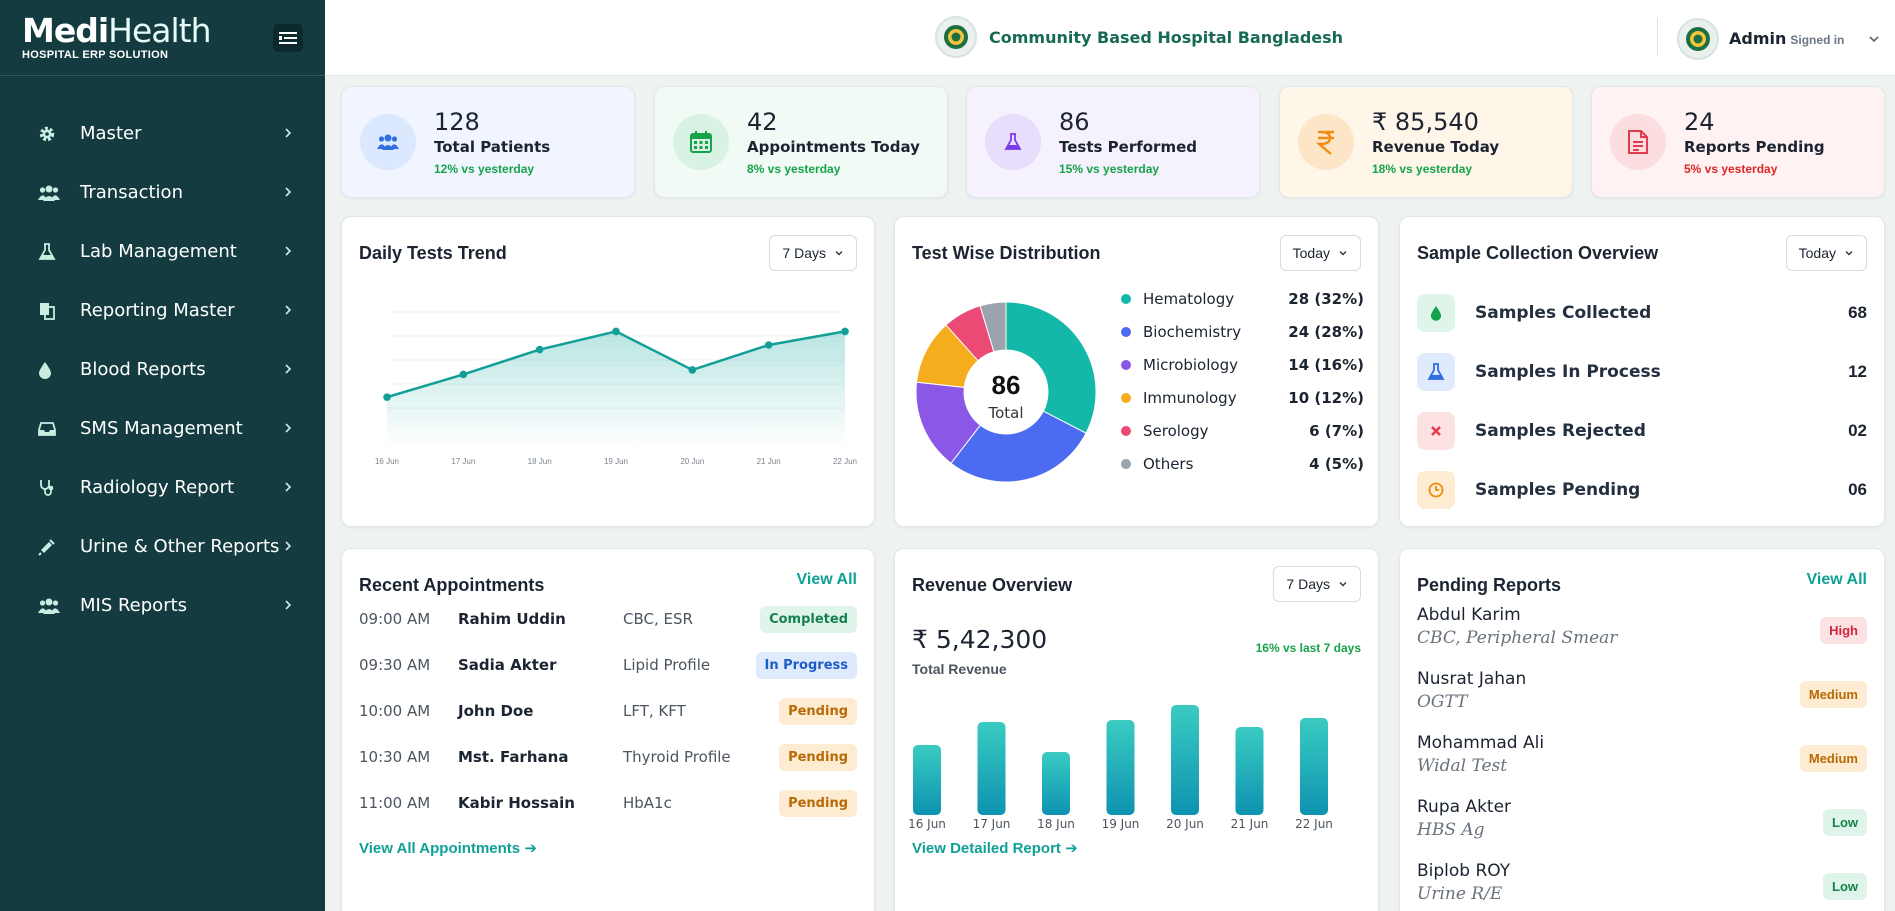 Image resolution: width=1895 pixels, height=911 pixels. What do you see at coordinates (1326, 331) in the screenshot?
I see `legend-value: 24 (28%)` at bounding box center [1326, 331].